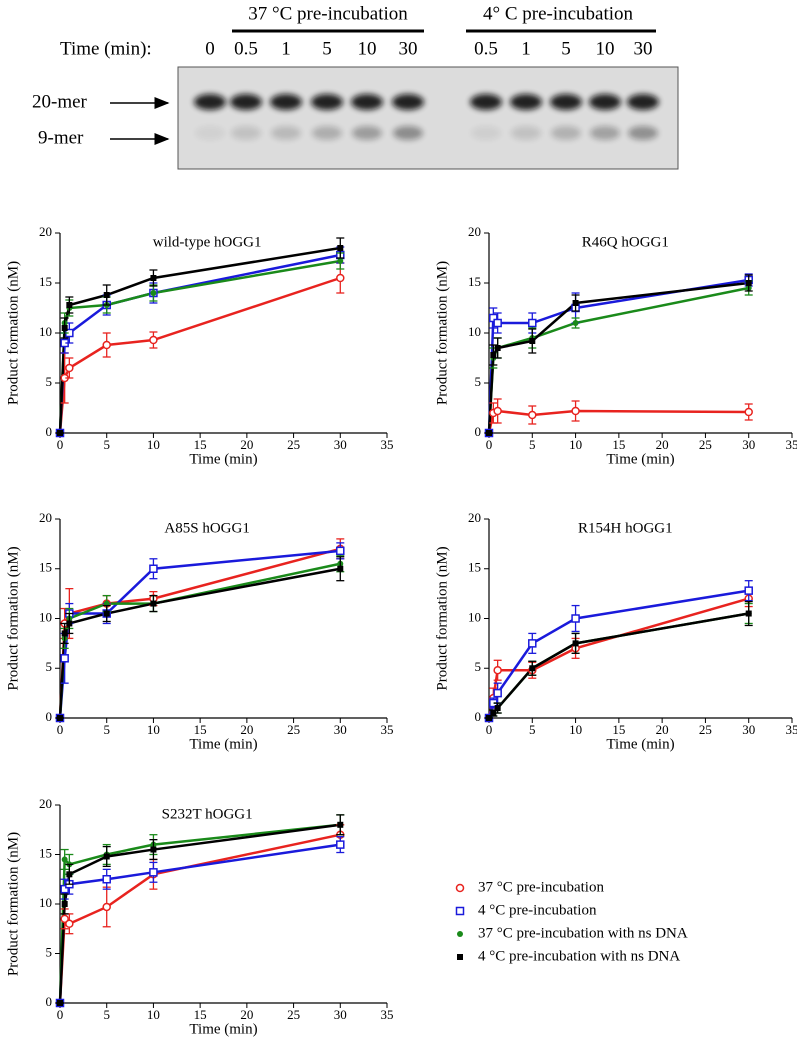 The image size is (797, 1058). I want to click on lane-label: 0.5, so click(246, 48).